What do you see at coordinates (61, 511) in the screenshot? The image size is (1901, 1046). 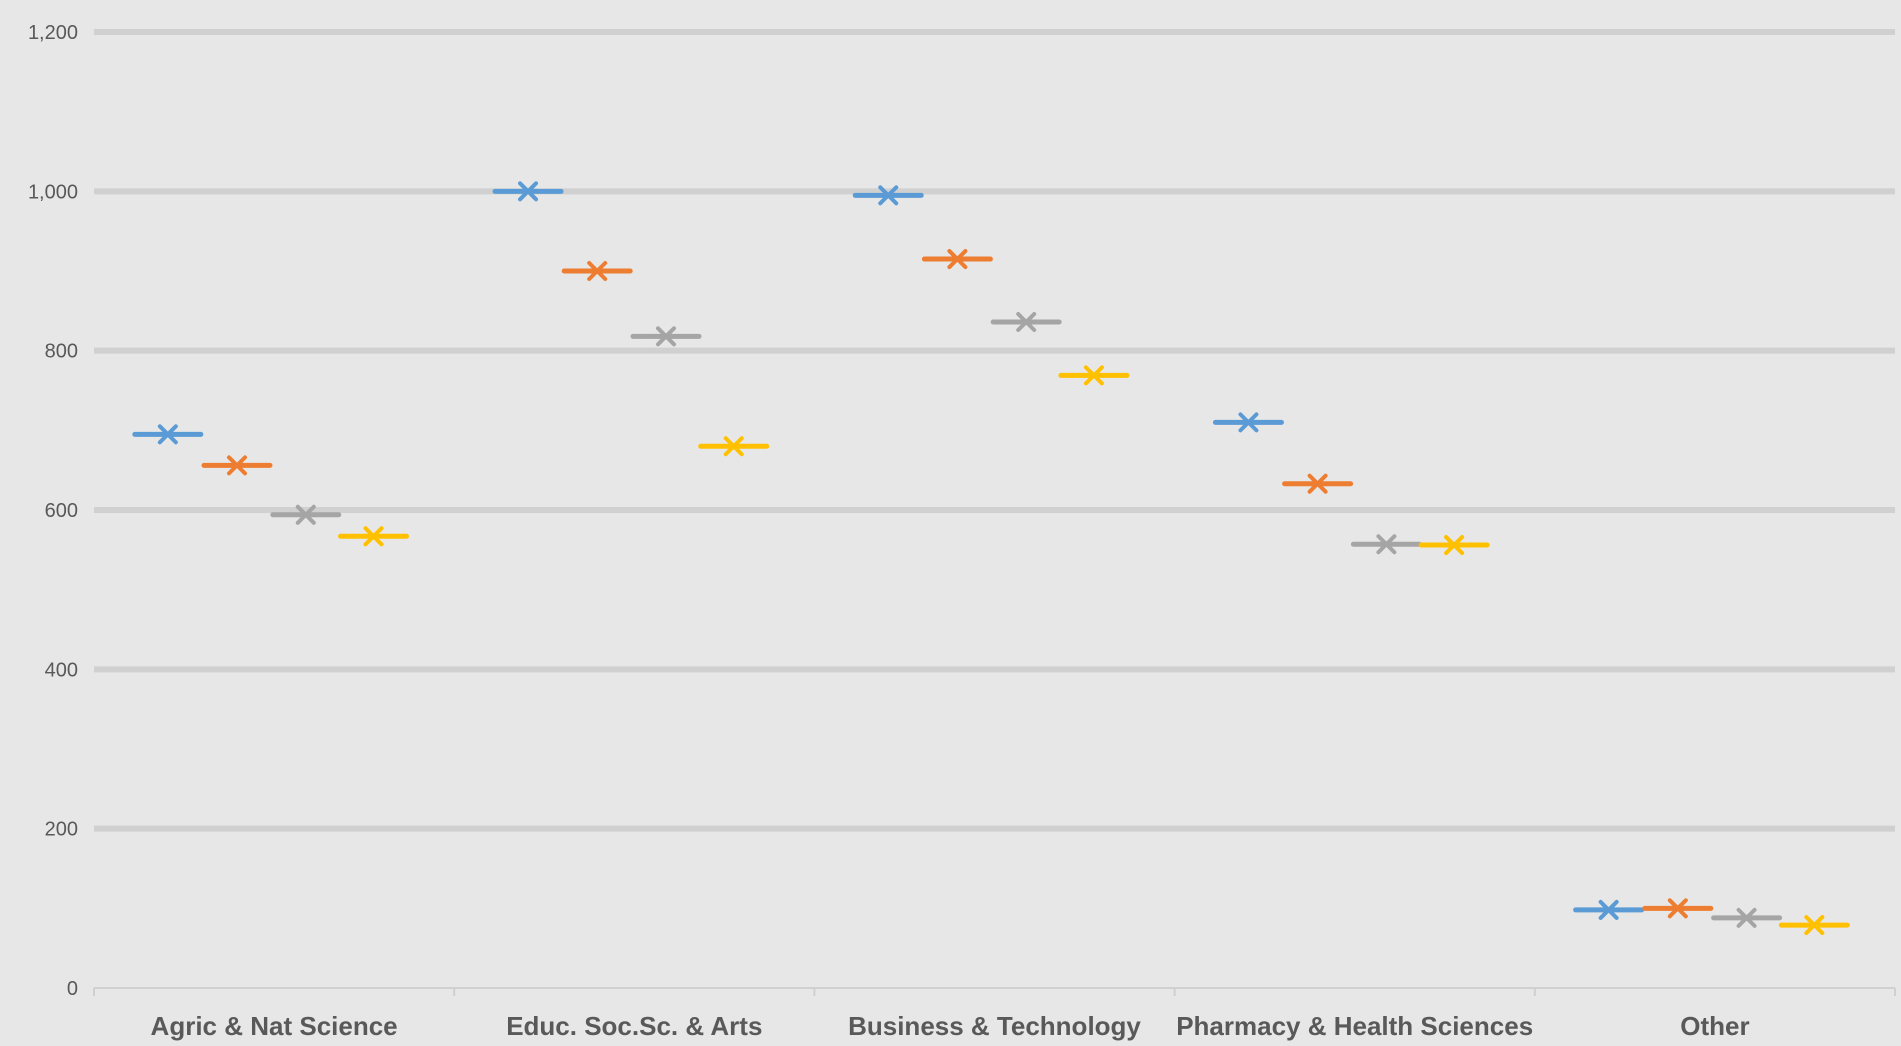 I see `y-tick-label: 600` at bounding box center [61, 511].